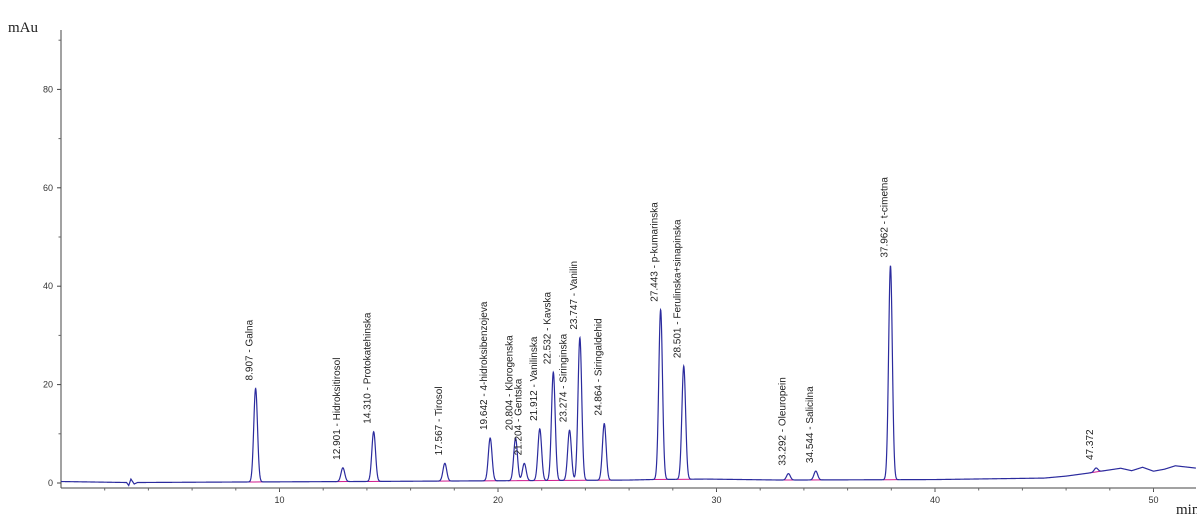 The image size is (1197, 517). Describe the element at coordinates (439, 420) in the screenshot. I see `peak-label: 17.567 - Tirosol` at that location.